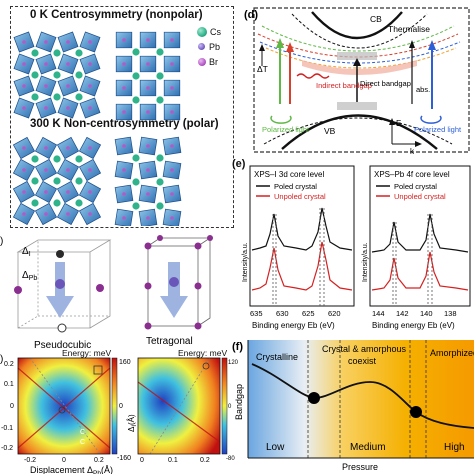 Image resolution: width=474 pixels, height=474 pixels. I want to click on legend-label-br: Br, so click(213, 61).